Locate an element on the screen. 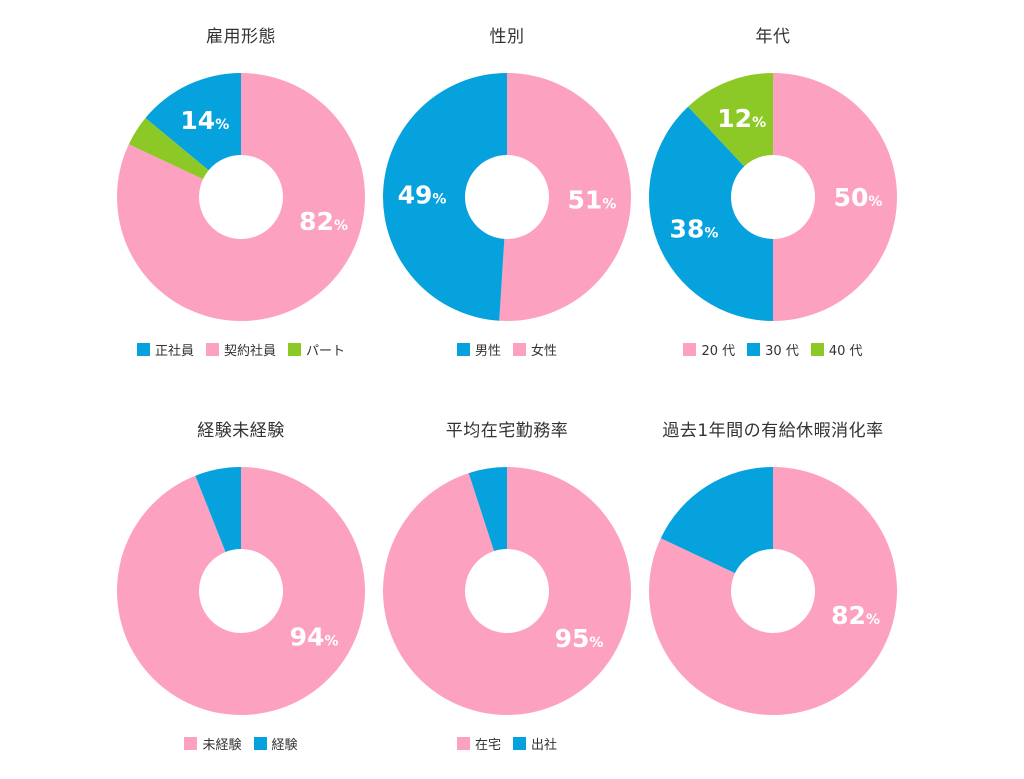 This screenshot has width=1024, height=779. data-label: 12% is located at coordinates (741, 118).